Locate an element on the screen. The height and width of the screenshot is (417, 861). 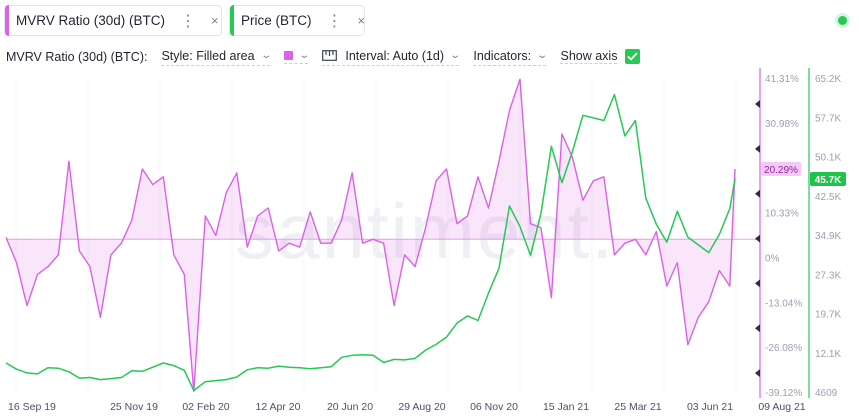
metric-tab-price: Price (BTC) ⋮ × is located at coordinates (297, 20).